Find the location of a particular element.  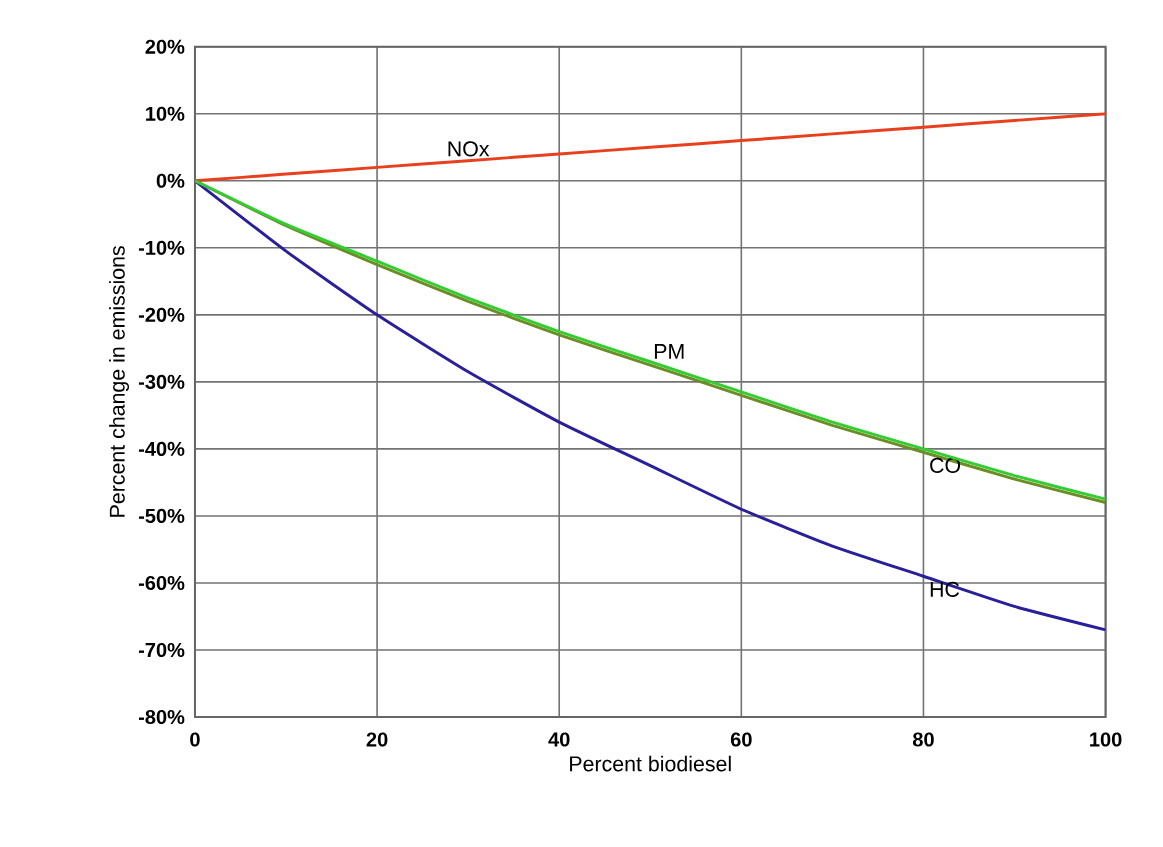

y-tick-label: -10% is located at coordinates (161, 248).